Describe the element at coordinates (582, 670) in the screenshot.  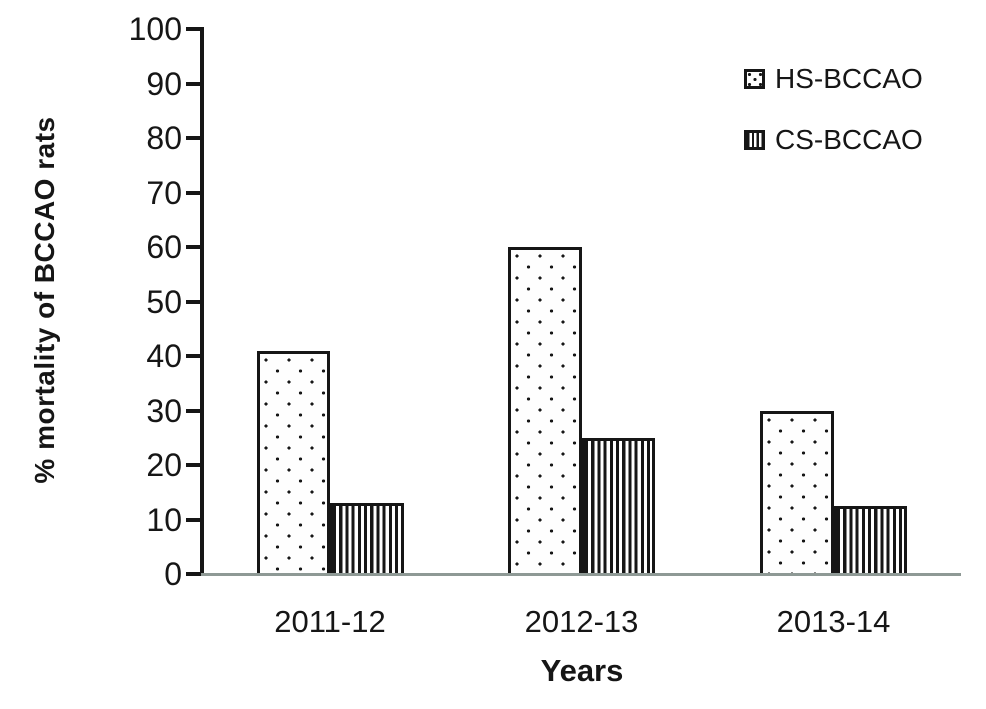
I see `x-axis-title: Years` at that location.